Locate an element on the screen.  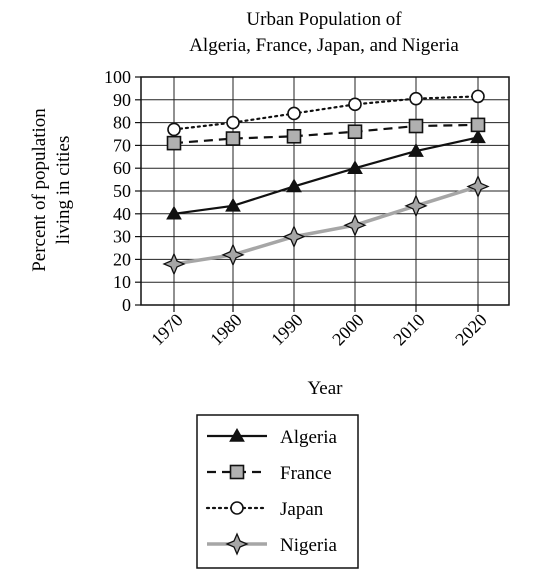
legend-item-nigeria: Nigeria is located at coordinates (272, 544).